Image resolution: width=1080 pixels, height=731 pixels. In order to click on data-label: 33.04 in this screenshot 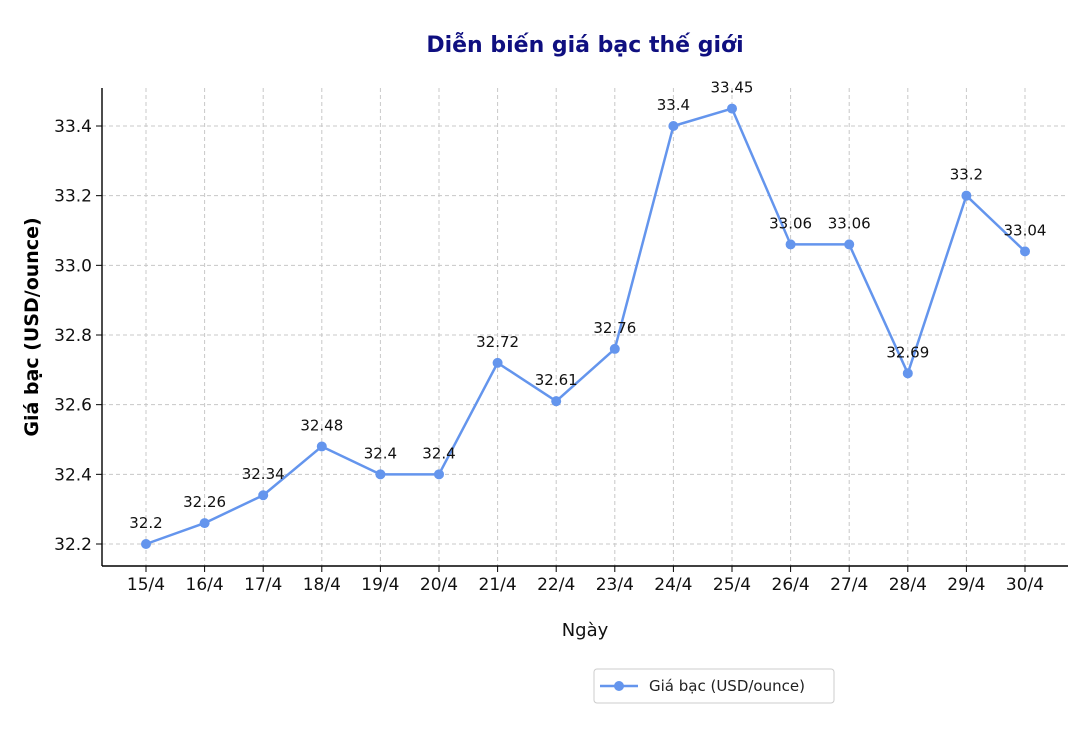, I will do `click(1025, 230)`.